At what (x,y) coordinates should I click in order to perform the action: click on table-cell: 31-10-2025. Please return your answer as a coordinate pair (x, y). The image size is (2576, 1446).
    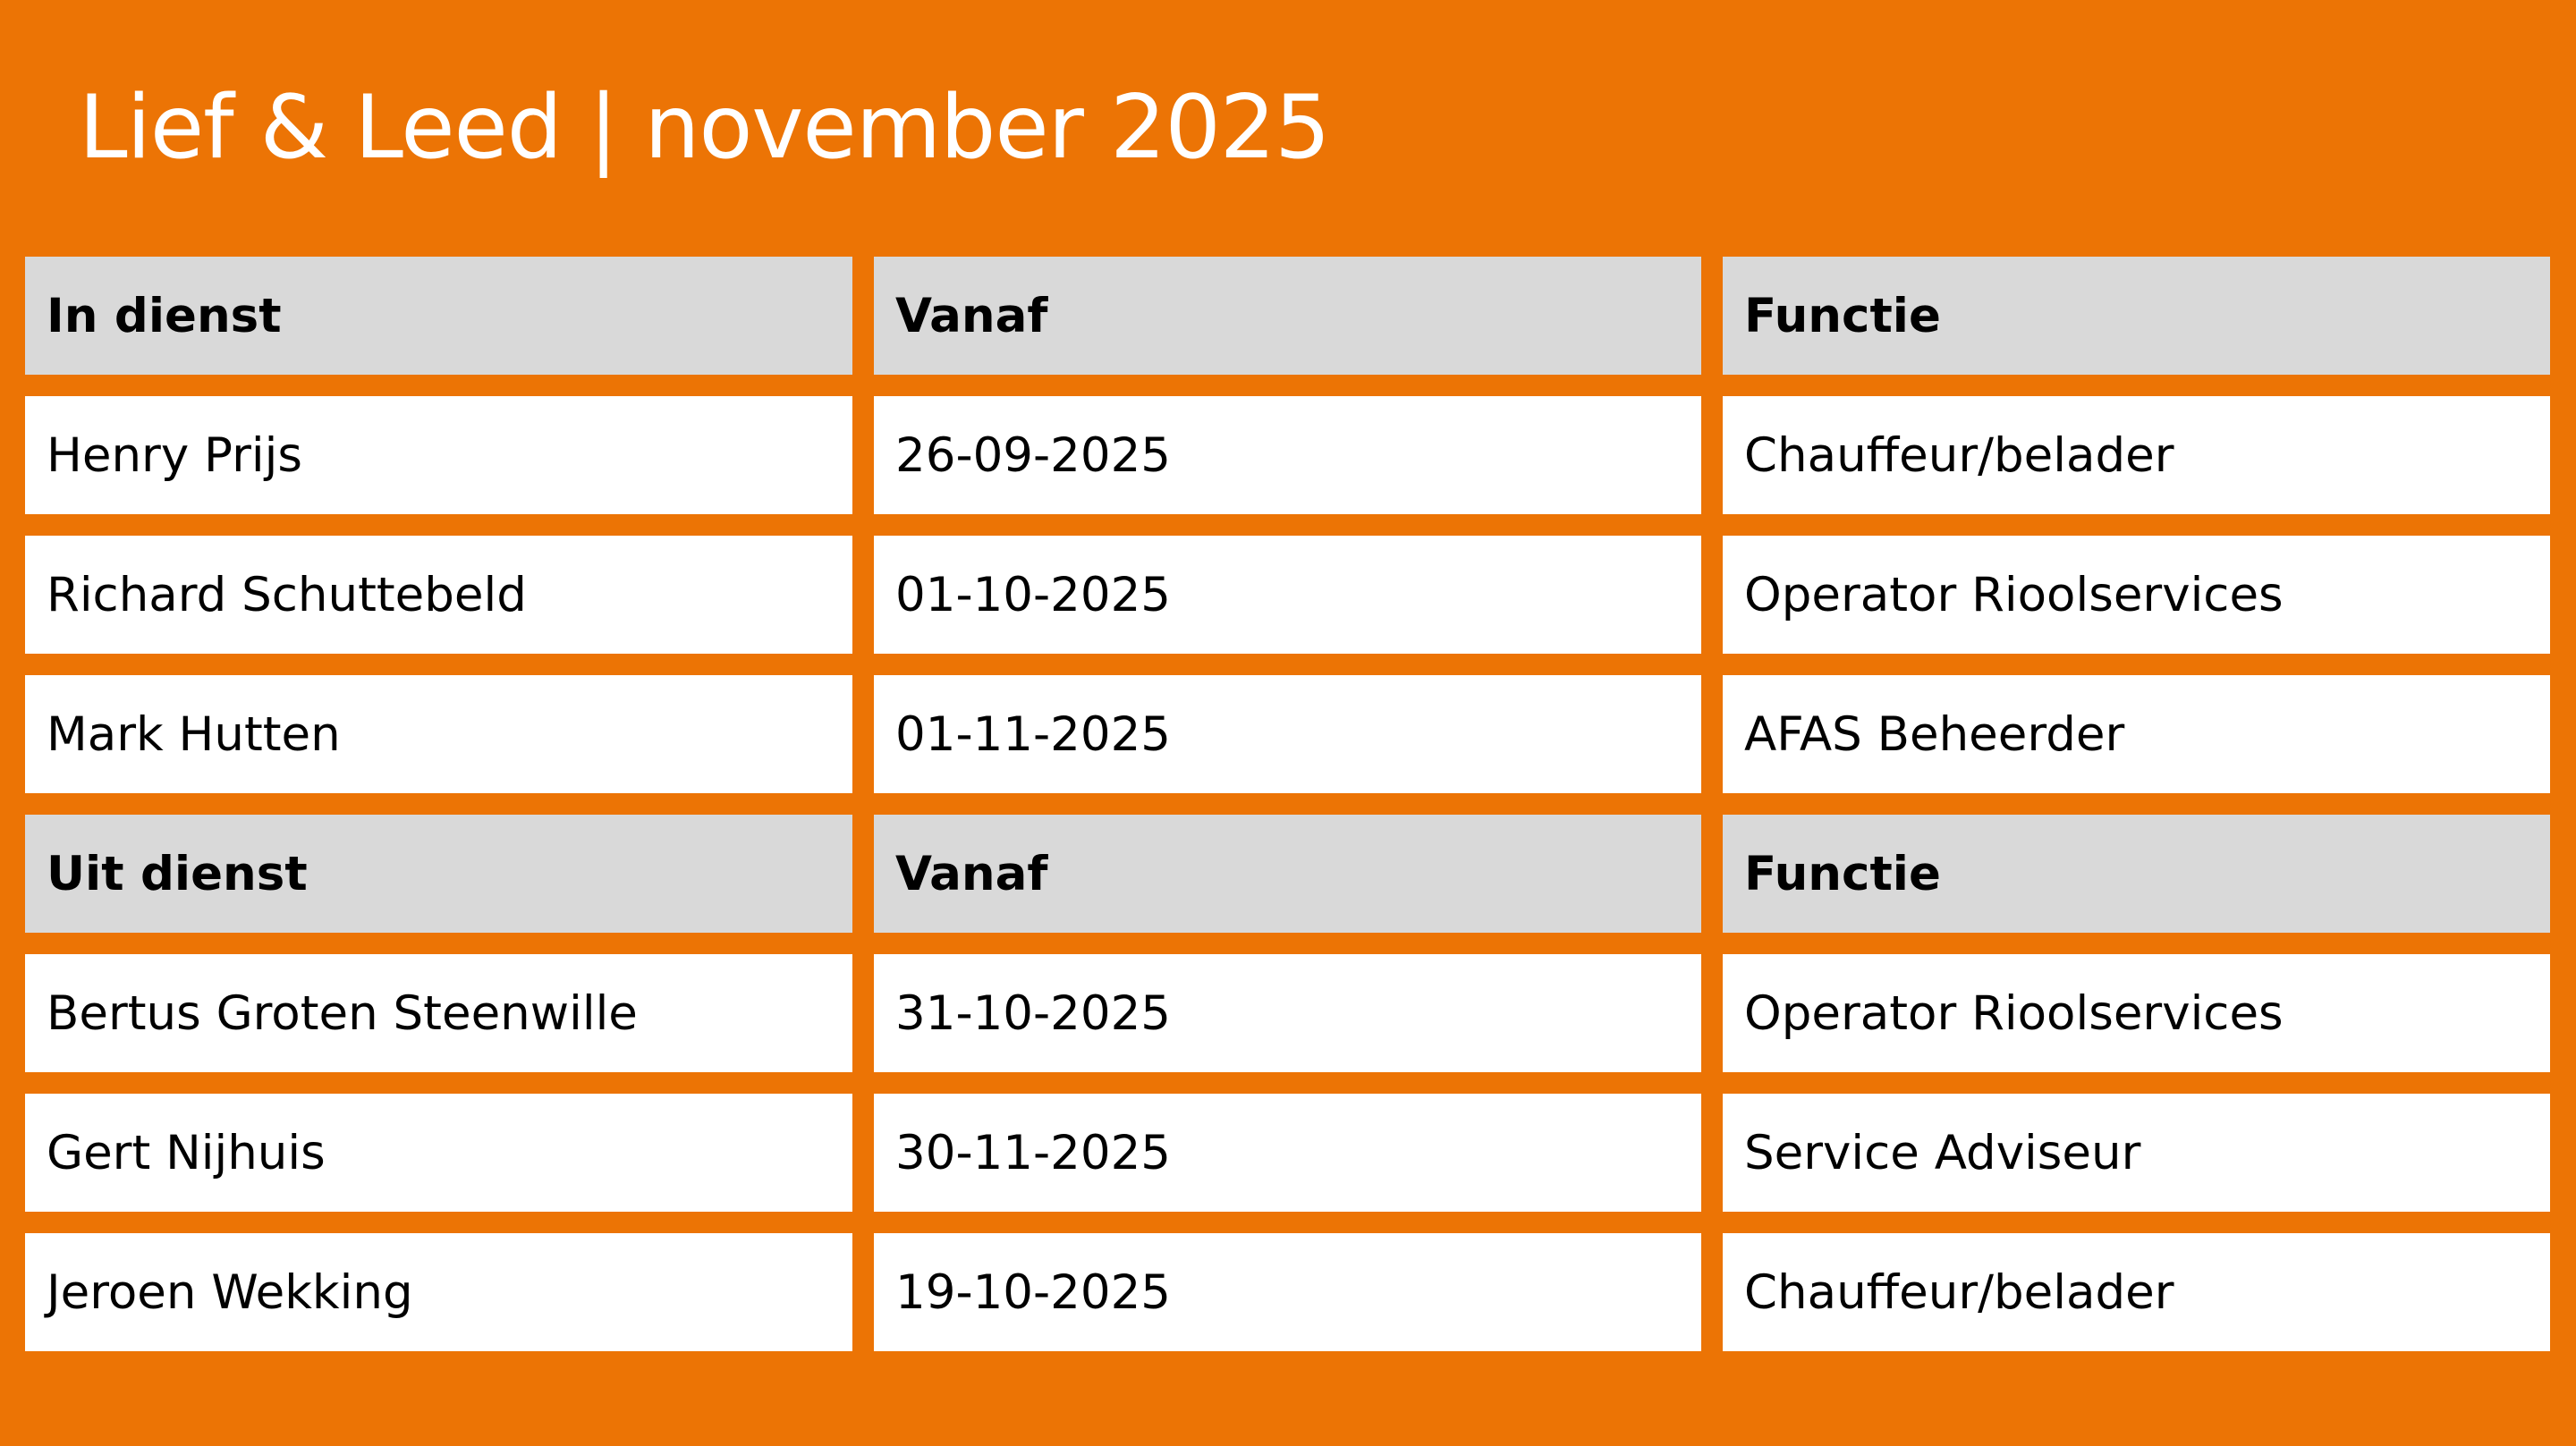
    Looking at the image, I should click on (1287, 1013).